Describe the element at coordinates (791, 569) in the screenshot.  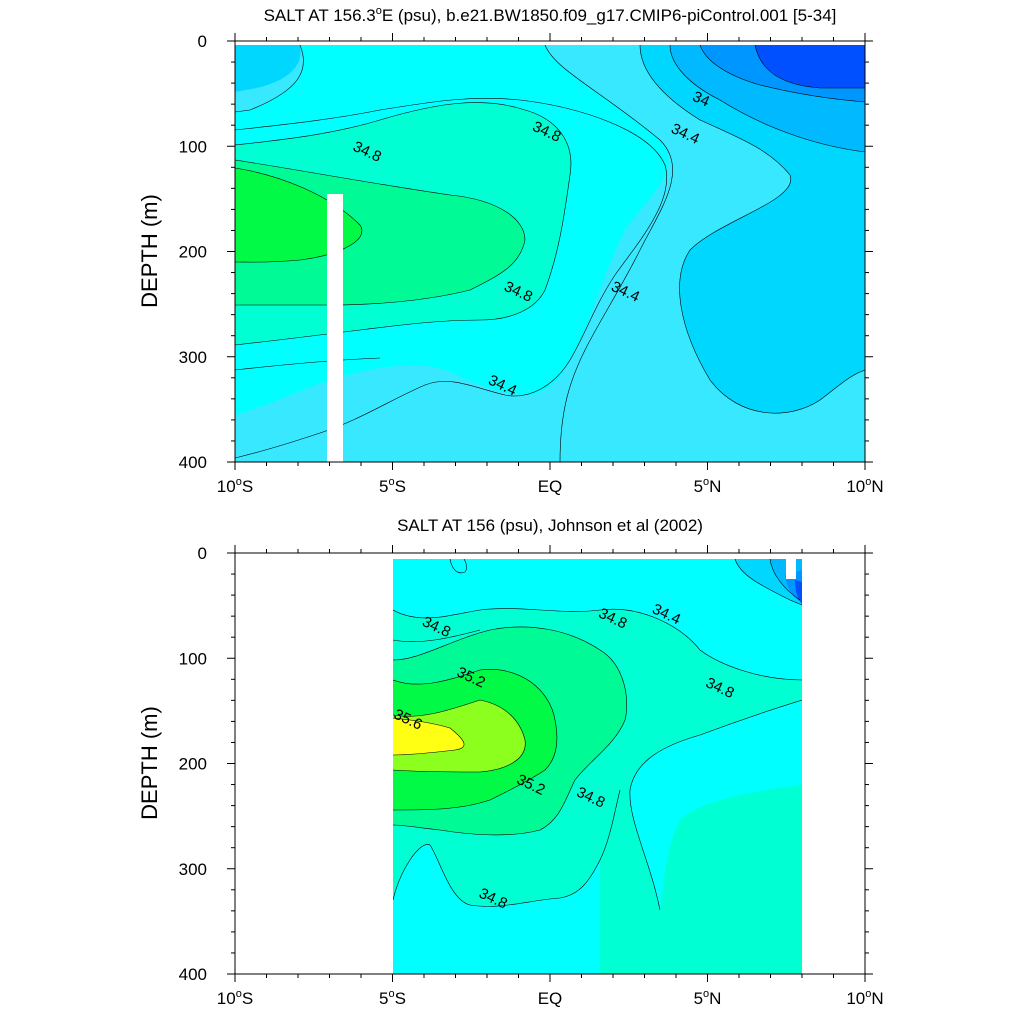
I see `panel2-top-missing` at that location.